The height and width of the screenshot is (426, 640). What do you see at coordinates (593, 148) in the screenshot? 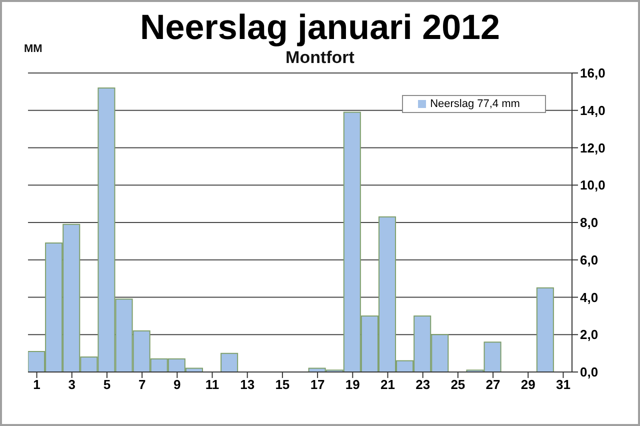
I see `y-tick-label: 12,0` at bounding box center [593, 148].